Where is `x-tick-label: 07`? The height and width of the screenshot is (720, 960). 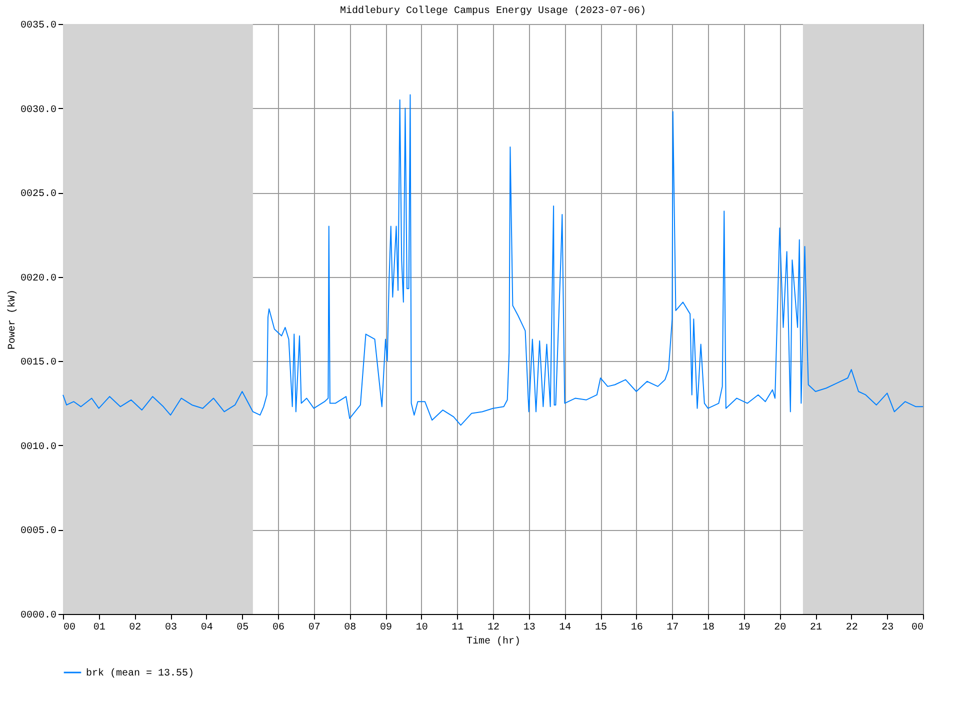
x-tick-label: 07 is located at coordinates (314, 628).